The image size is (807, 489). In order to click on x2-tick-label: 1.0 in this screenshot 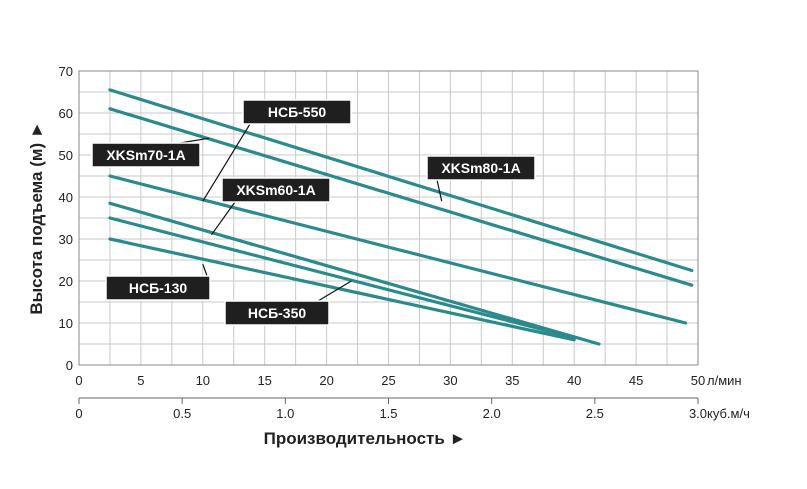, I will do `click(285, 413)`.